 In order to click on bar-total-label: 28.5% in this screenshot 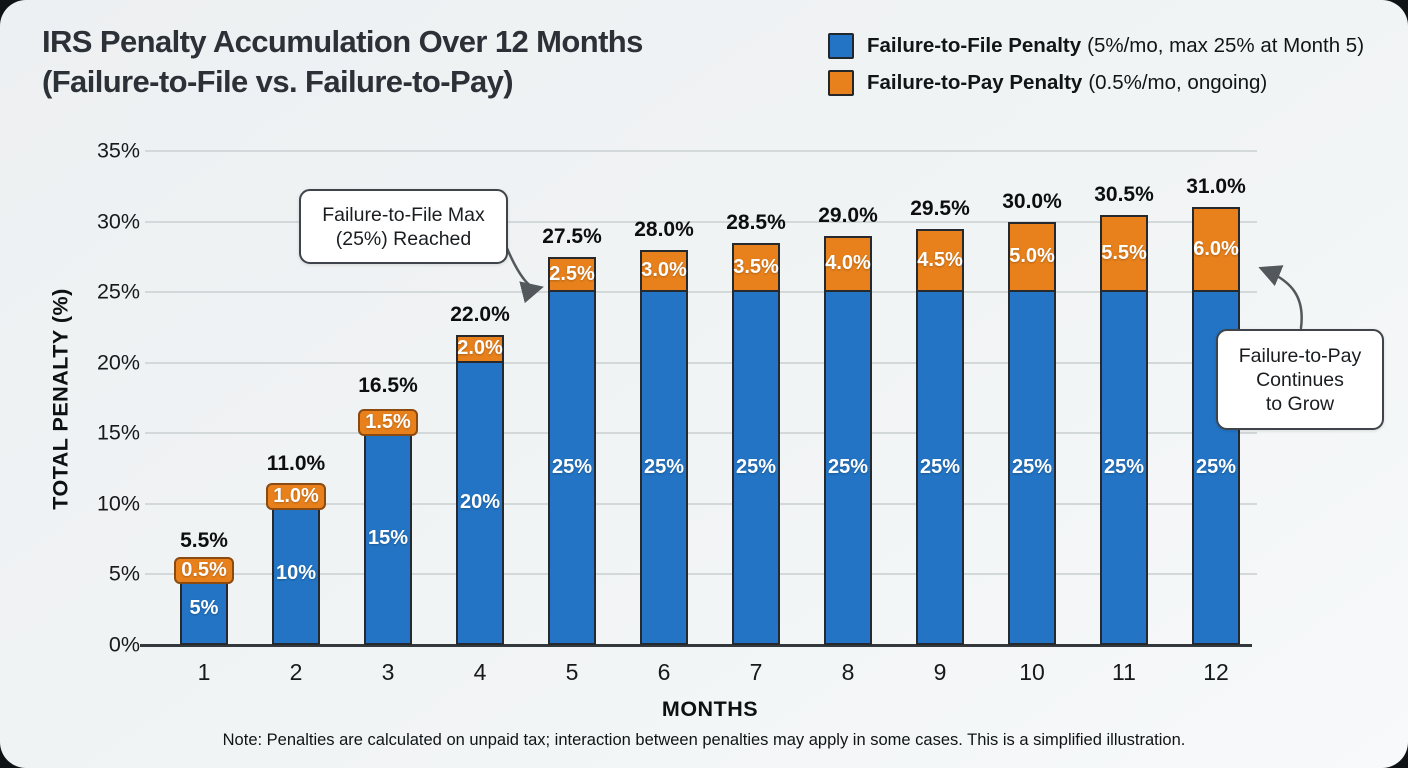, I will do `click(756, 222)`.